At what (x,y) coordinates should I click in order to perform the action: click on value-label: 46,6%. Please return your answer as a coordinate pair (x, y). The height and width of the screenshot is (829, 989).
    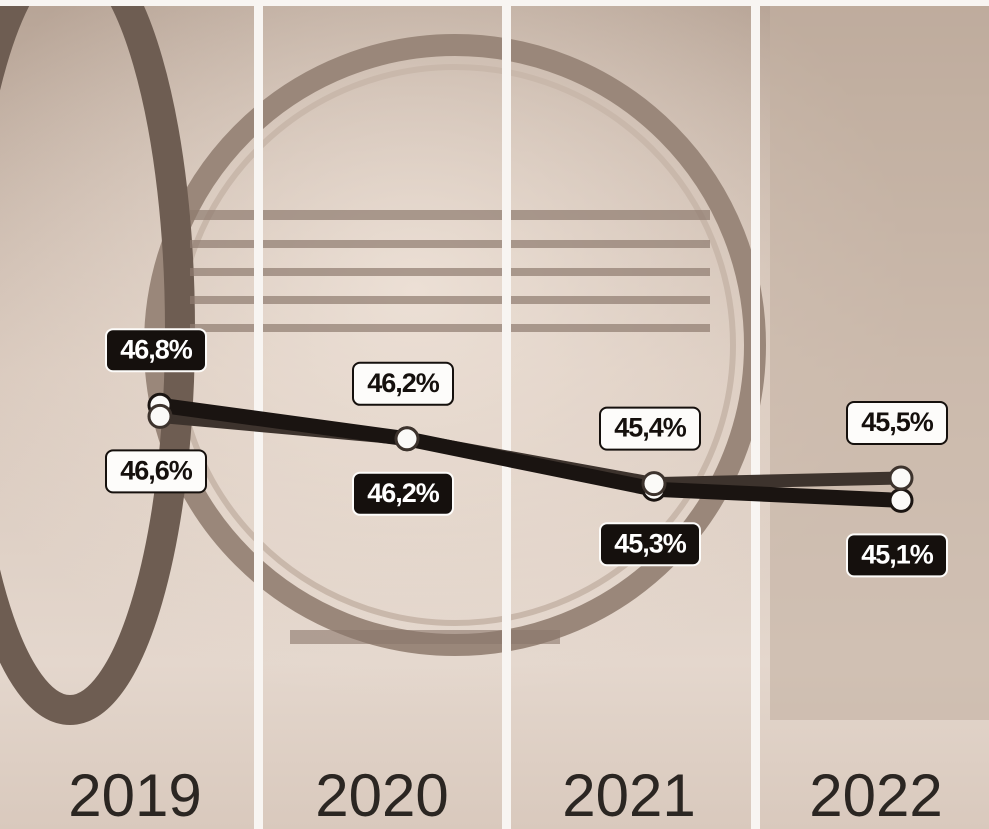
    Looking at the image, I should click on (156, 471).